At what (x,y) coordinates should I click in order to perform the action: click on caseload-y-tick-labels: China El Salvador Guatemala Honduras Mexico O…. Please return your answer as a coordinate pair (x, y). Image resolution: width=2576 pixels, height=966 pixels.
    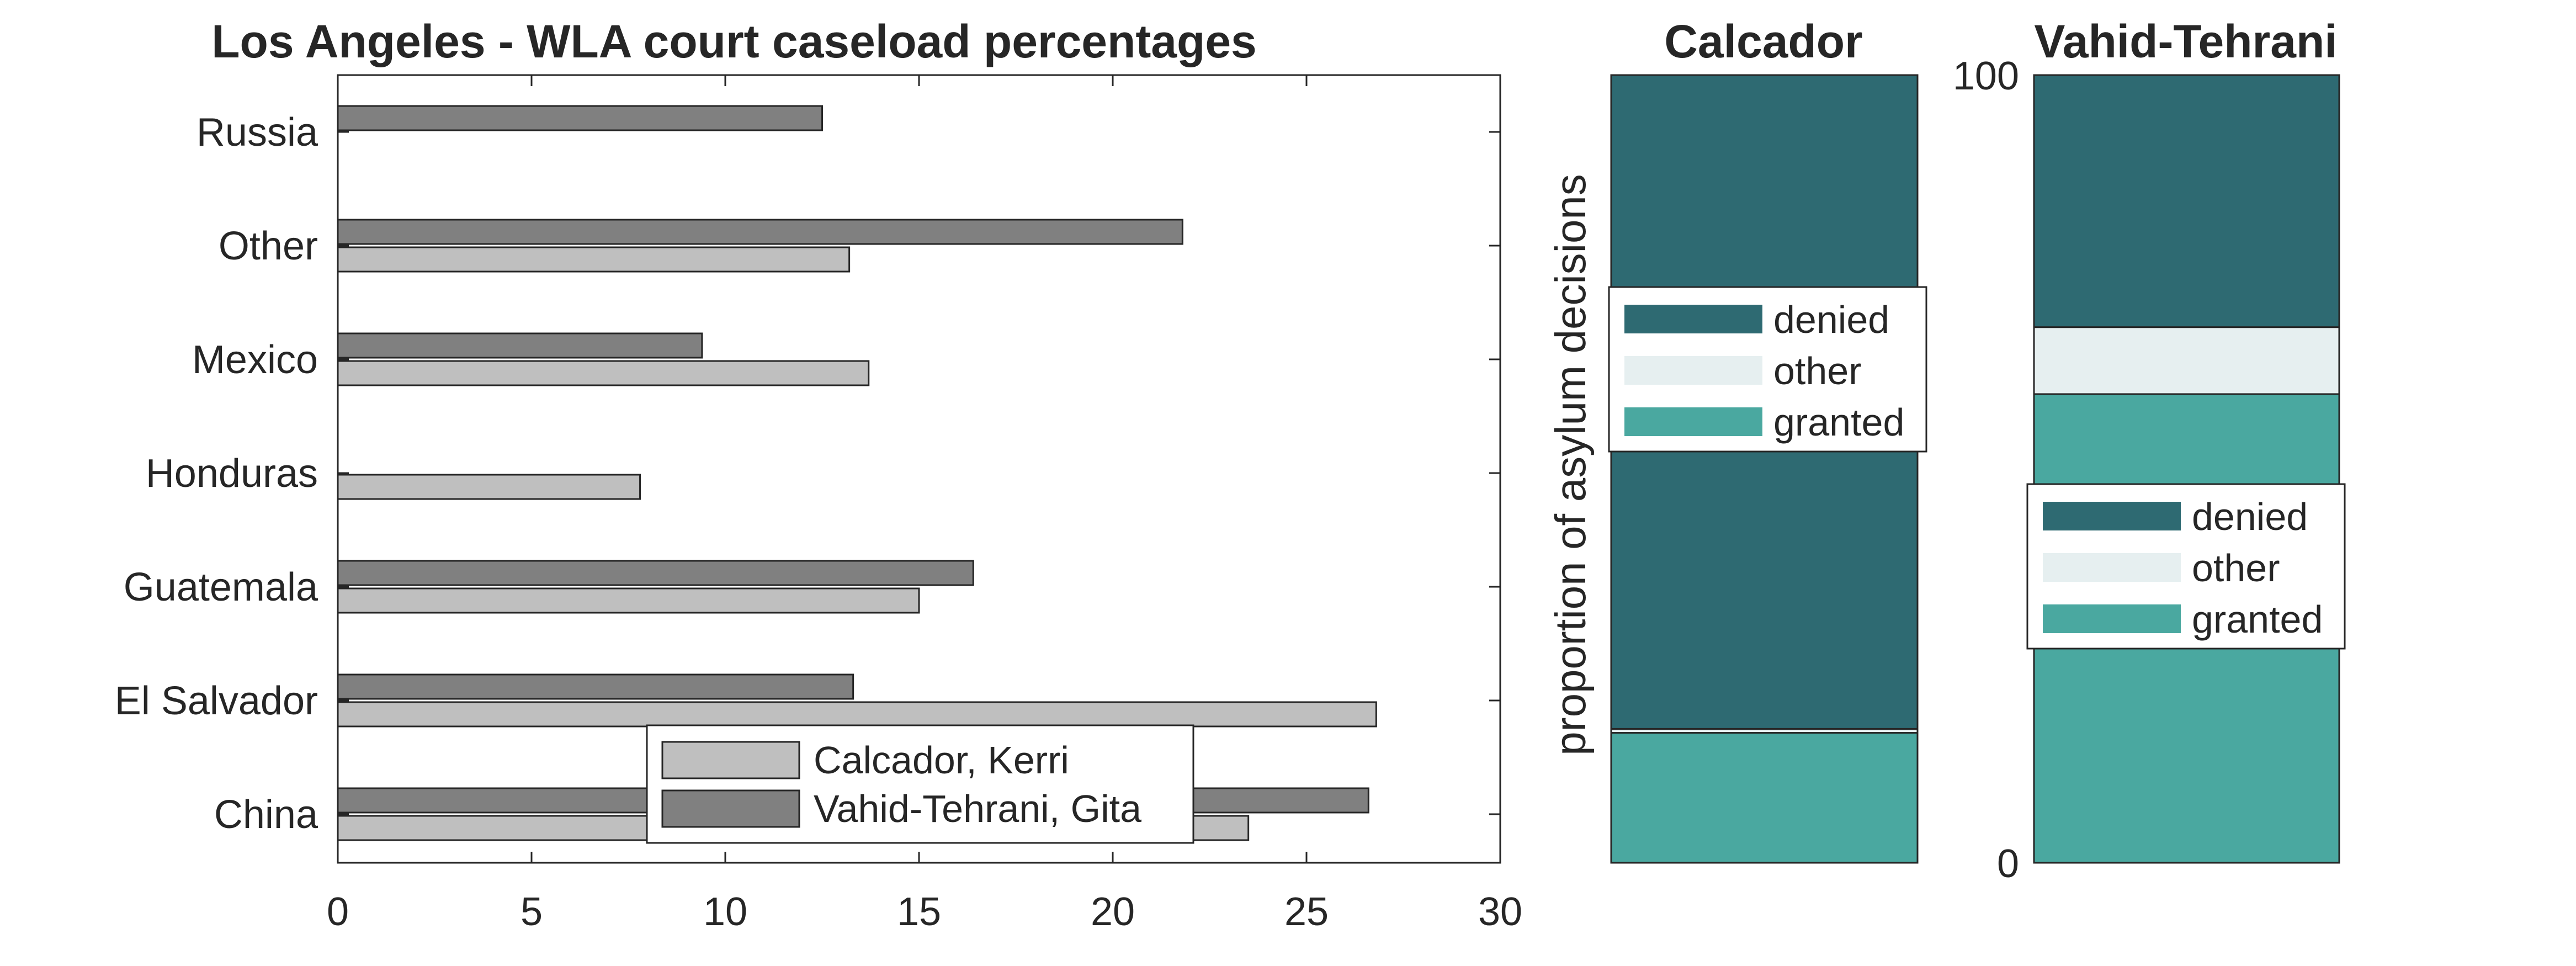
    Looking at the image, I should click on (216, 474).